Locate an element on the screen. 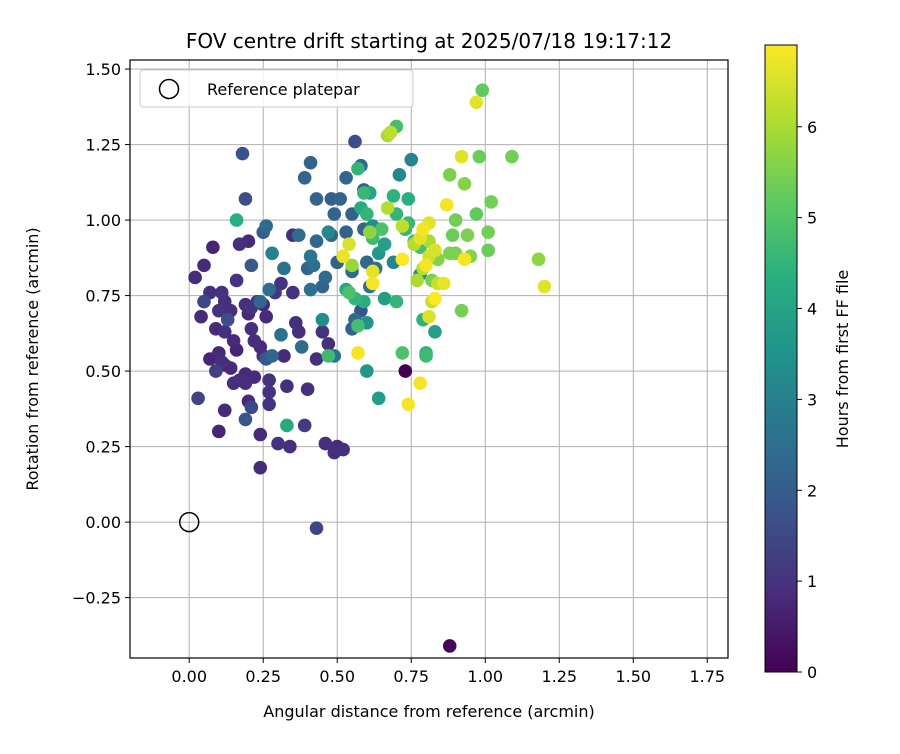 The width and height of the screenshot is (900, 754). colorbar-ticks: 0 1 2 3 4 5 6 is located at coordinates (807, 400).